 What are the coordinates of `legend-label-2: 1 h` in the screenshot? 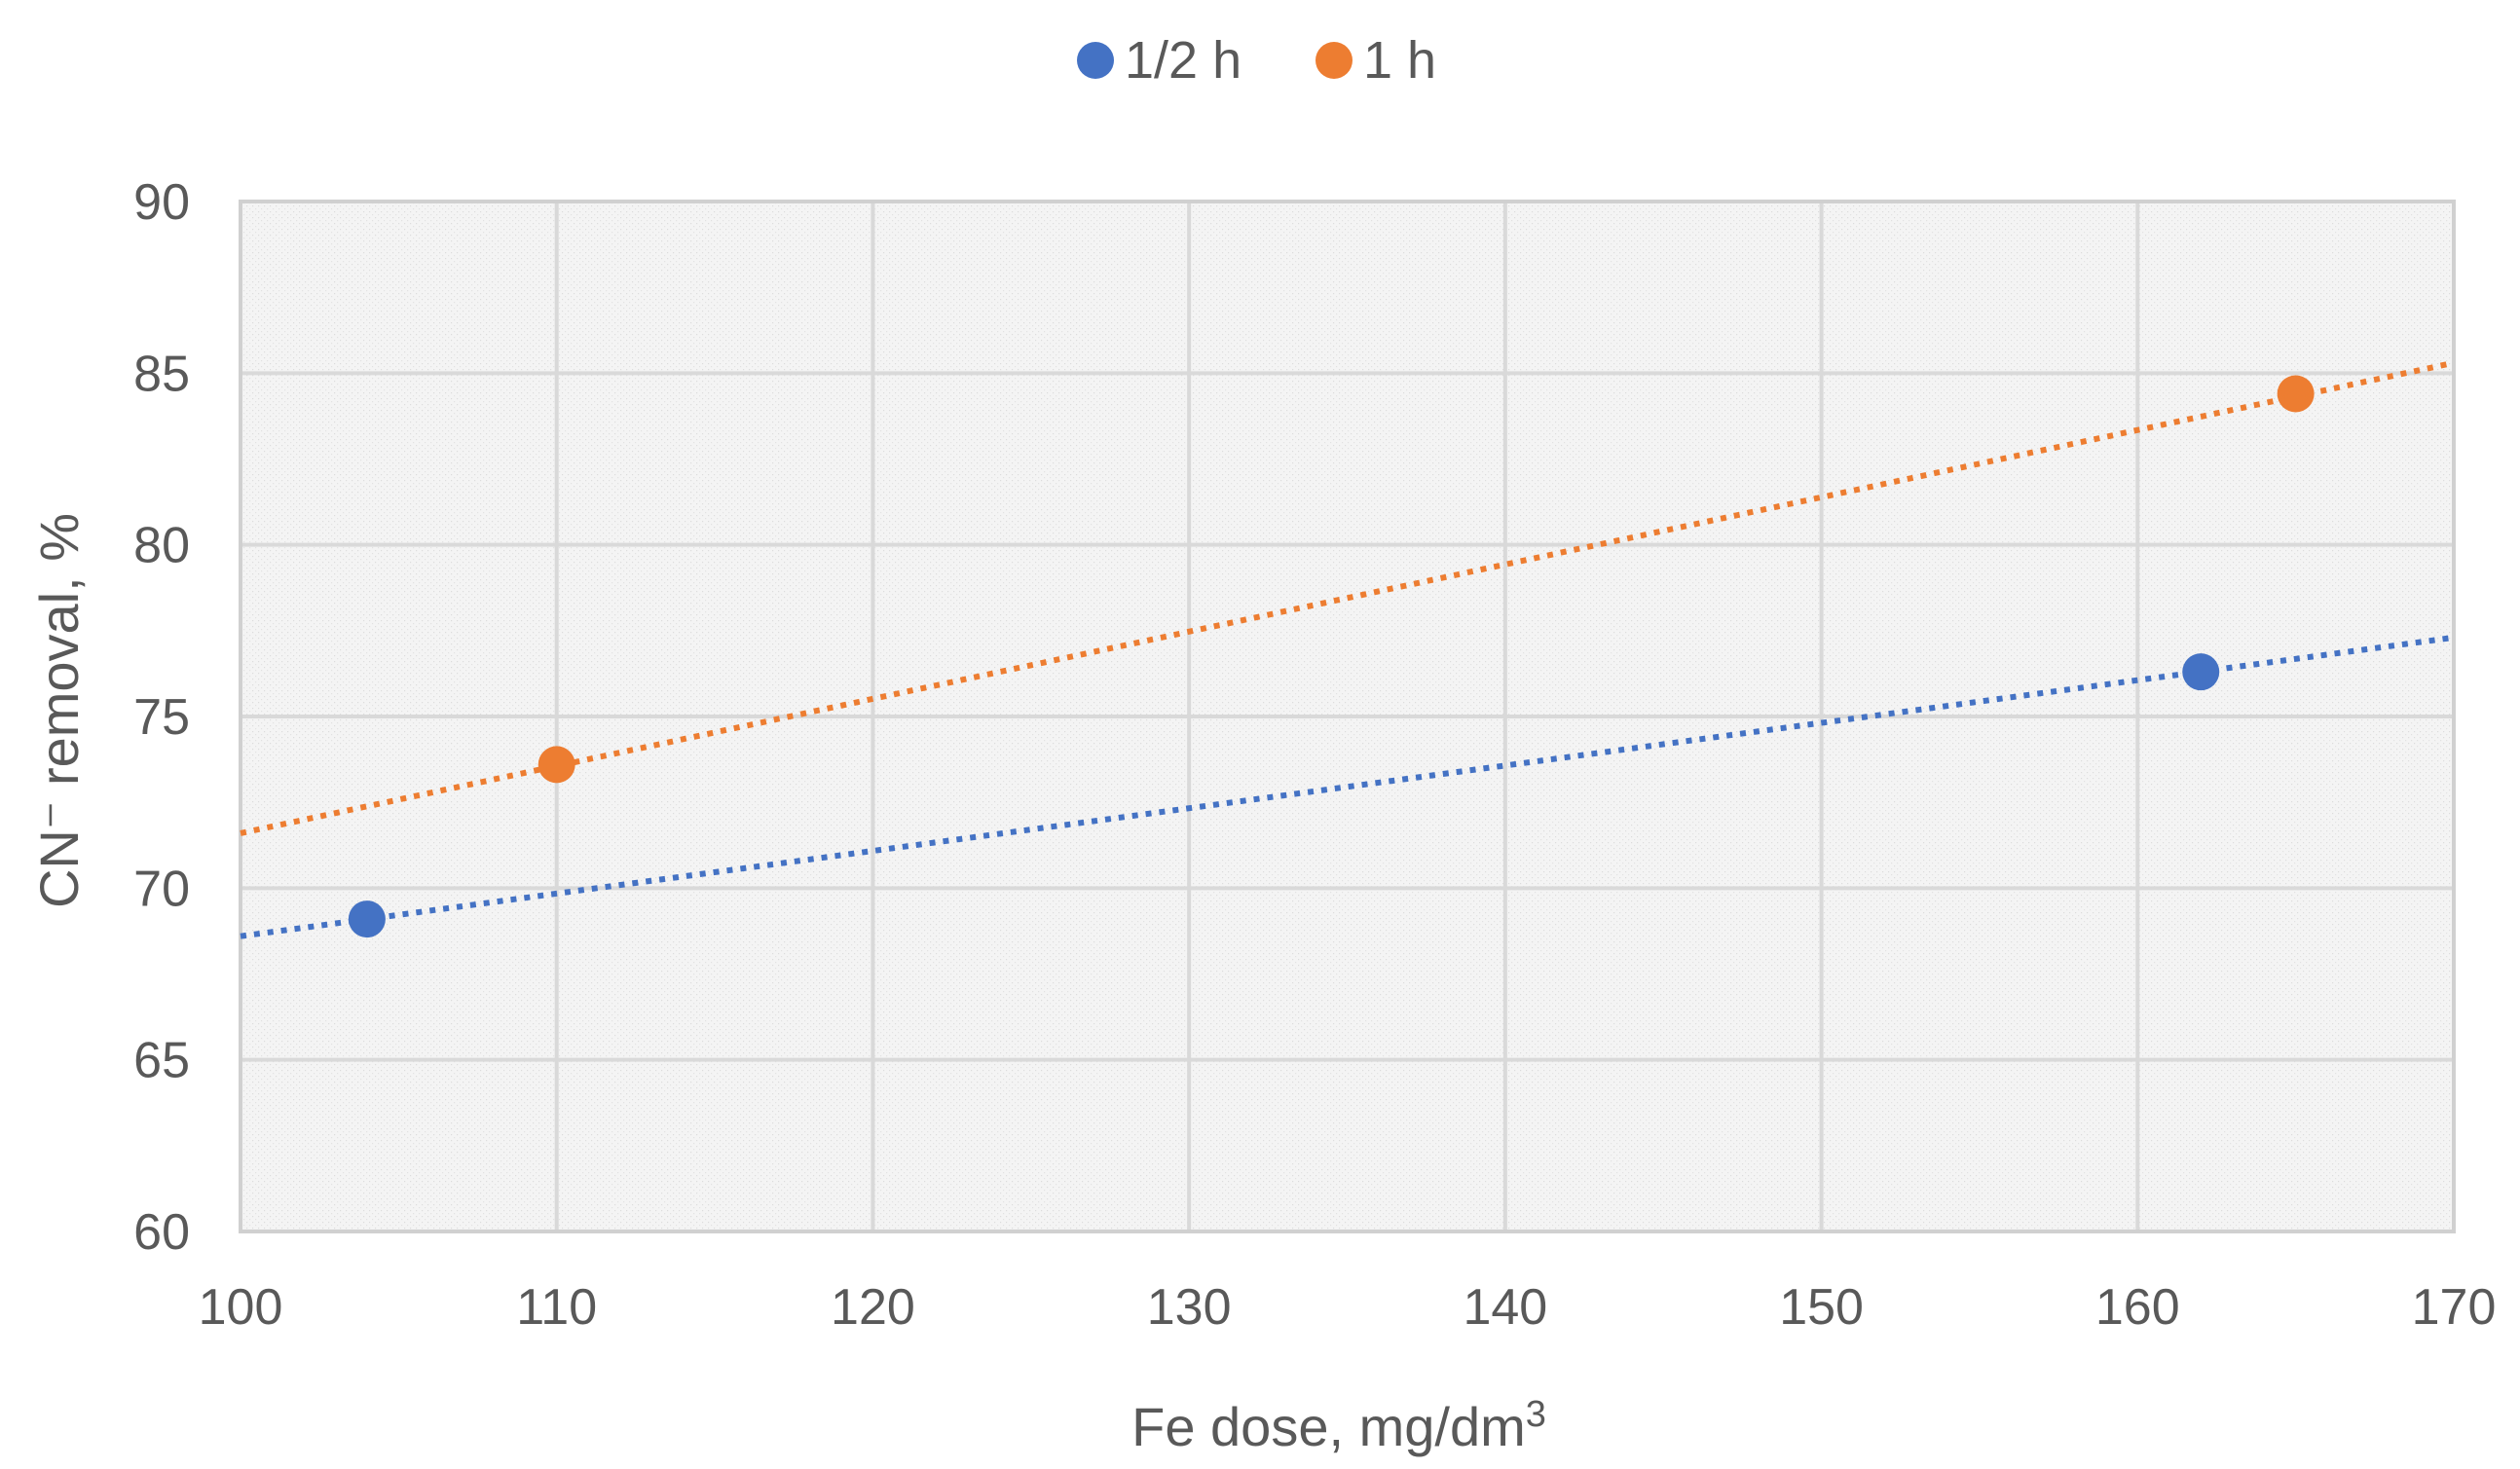 It's located at (1399, 60).